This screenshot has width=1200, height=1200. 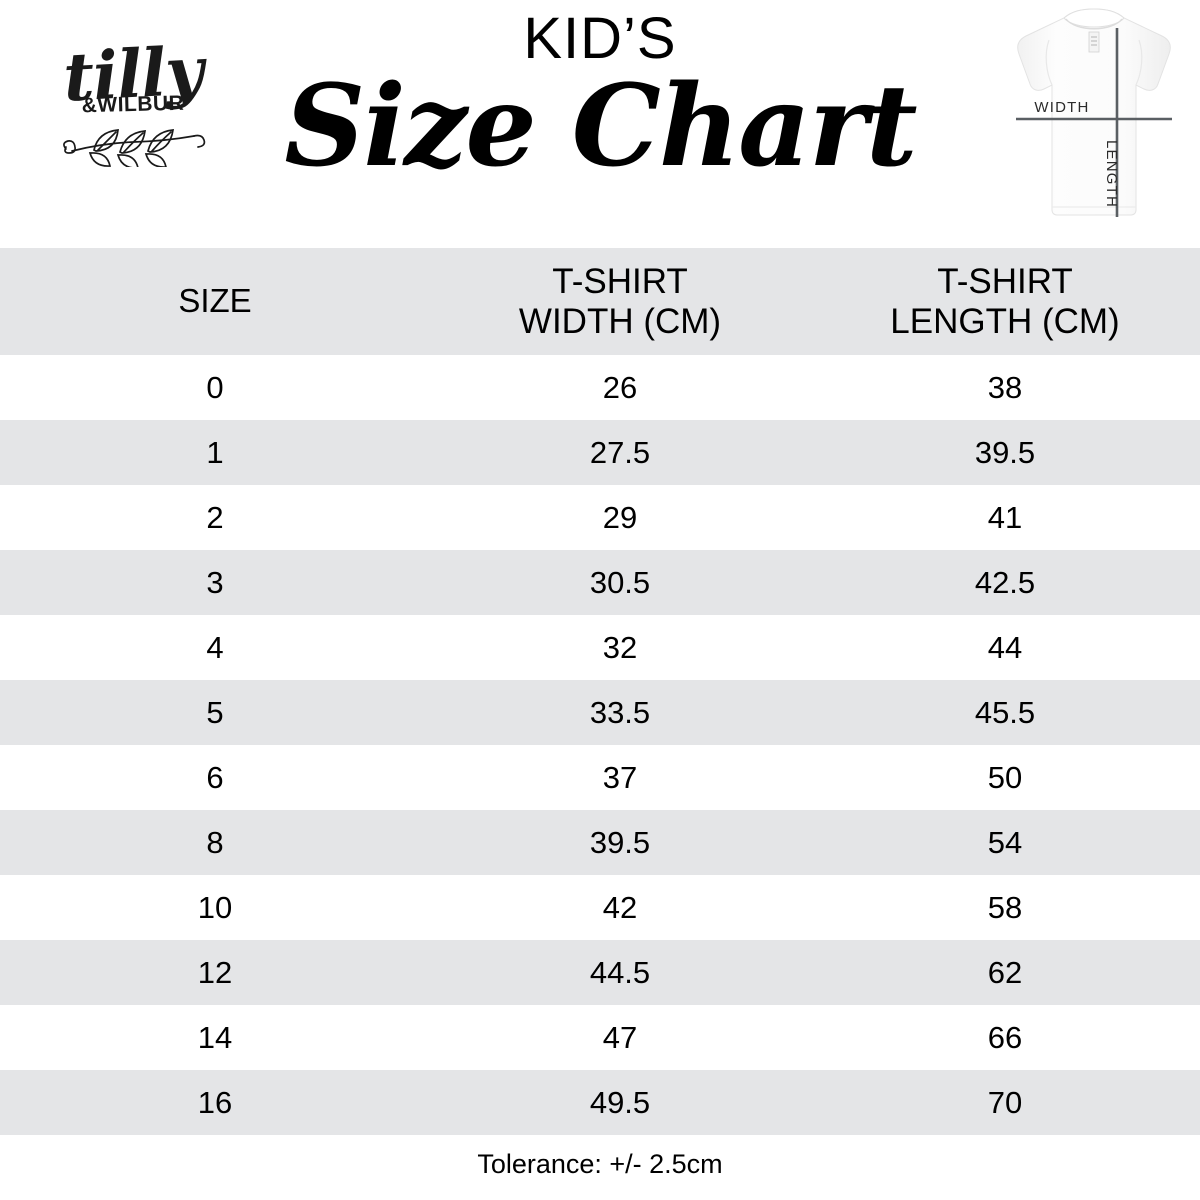 What do you see at coordinates (1094, 122) in the screenshot?
I see `measurement-lines` at bounding box center [1094, 122].